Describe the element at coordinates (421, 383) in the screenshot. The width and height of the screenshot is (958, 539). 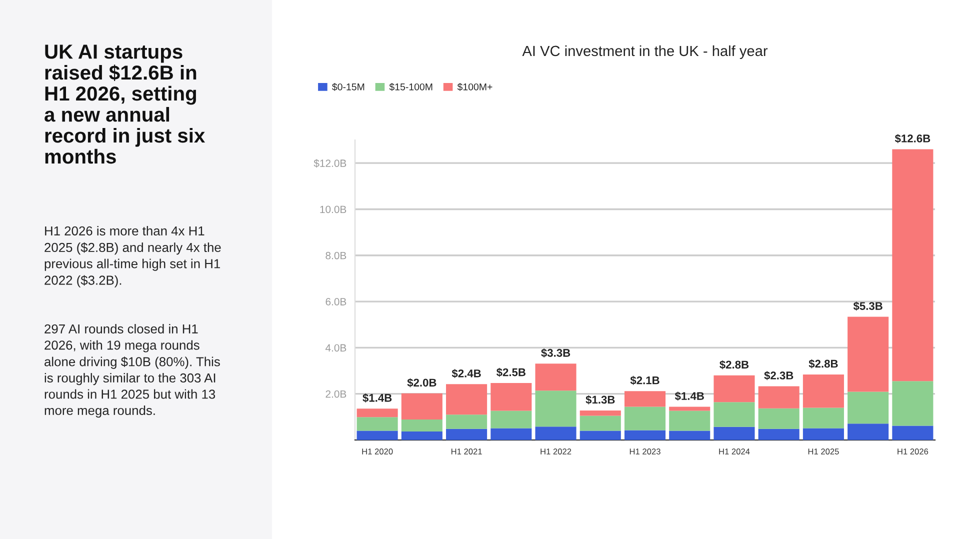
I see `total-label: $2.0B` at that location.